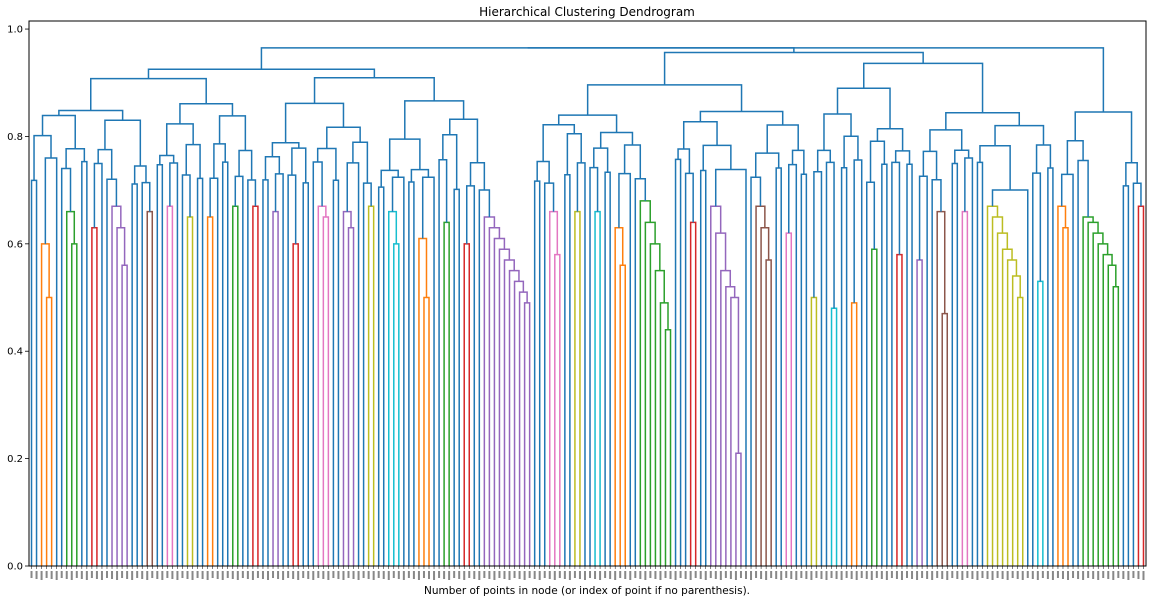 The image size is (1154, 604). What do you see at coordinates (15, 244) in the screenshot?
I see `y-tick-label: 0.6` at bounding box center [15, 244].